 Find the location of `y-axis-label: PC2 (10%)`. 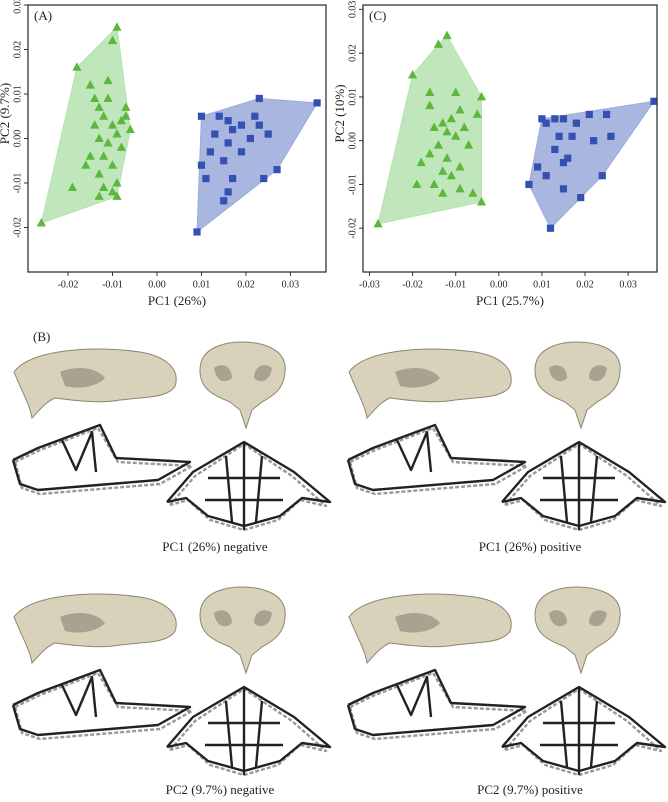

y-axis-label: PC2 (10%) is located at coordinates (339, 113).